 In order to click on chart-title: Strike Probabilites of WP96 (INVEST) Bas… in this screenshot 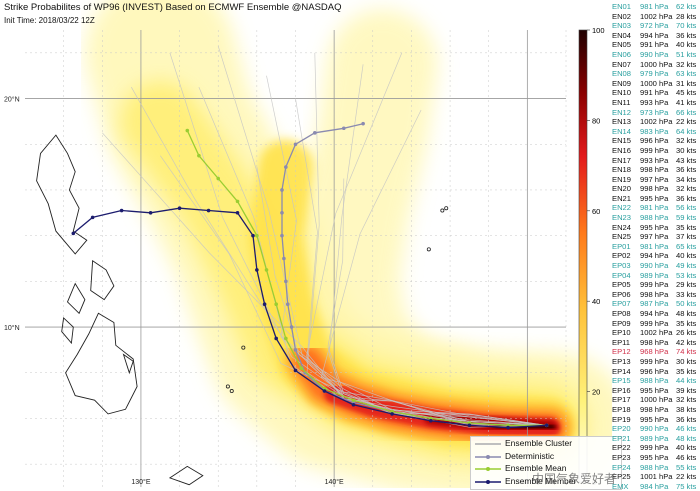, I will do `click(173, 7)`.